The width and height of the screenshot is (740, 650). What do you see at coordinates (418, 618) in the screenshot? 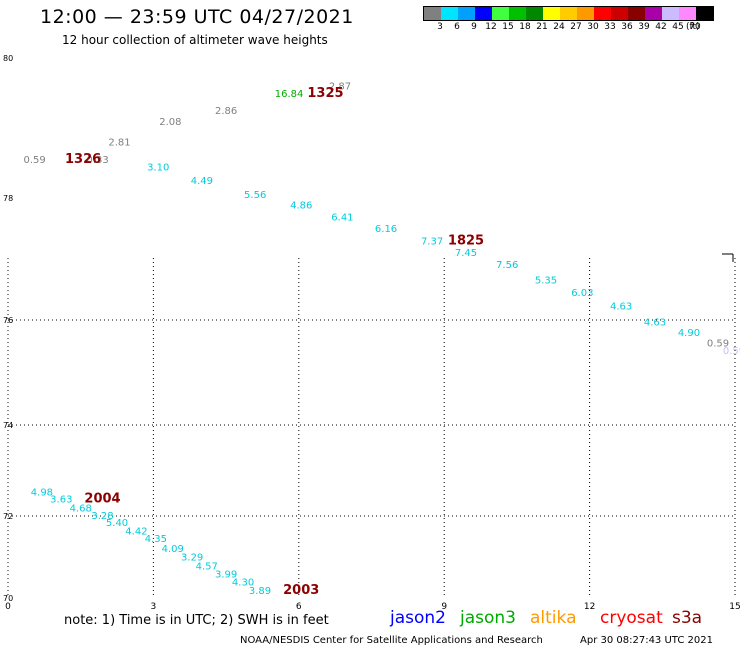
I see `legend-entry-jason2: jason2` at bounding box center [418, 618].